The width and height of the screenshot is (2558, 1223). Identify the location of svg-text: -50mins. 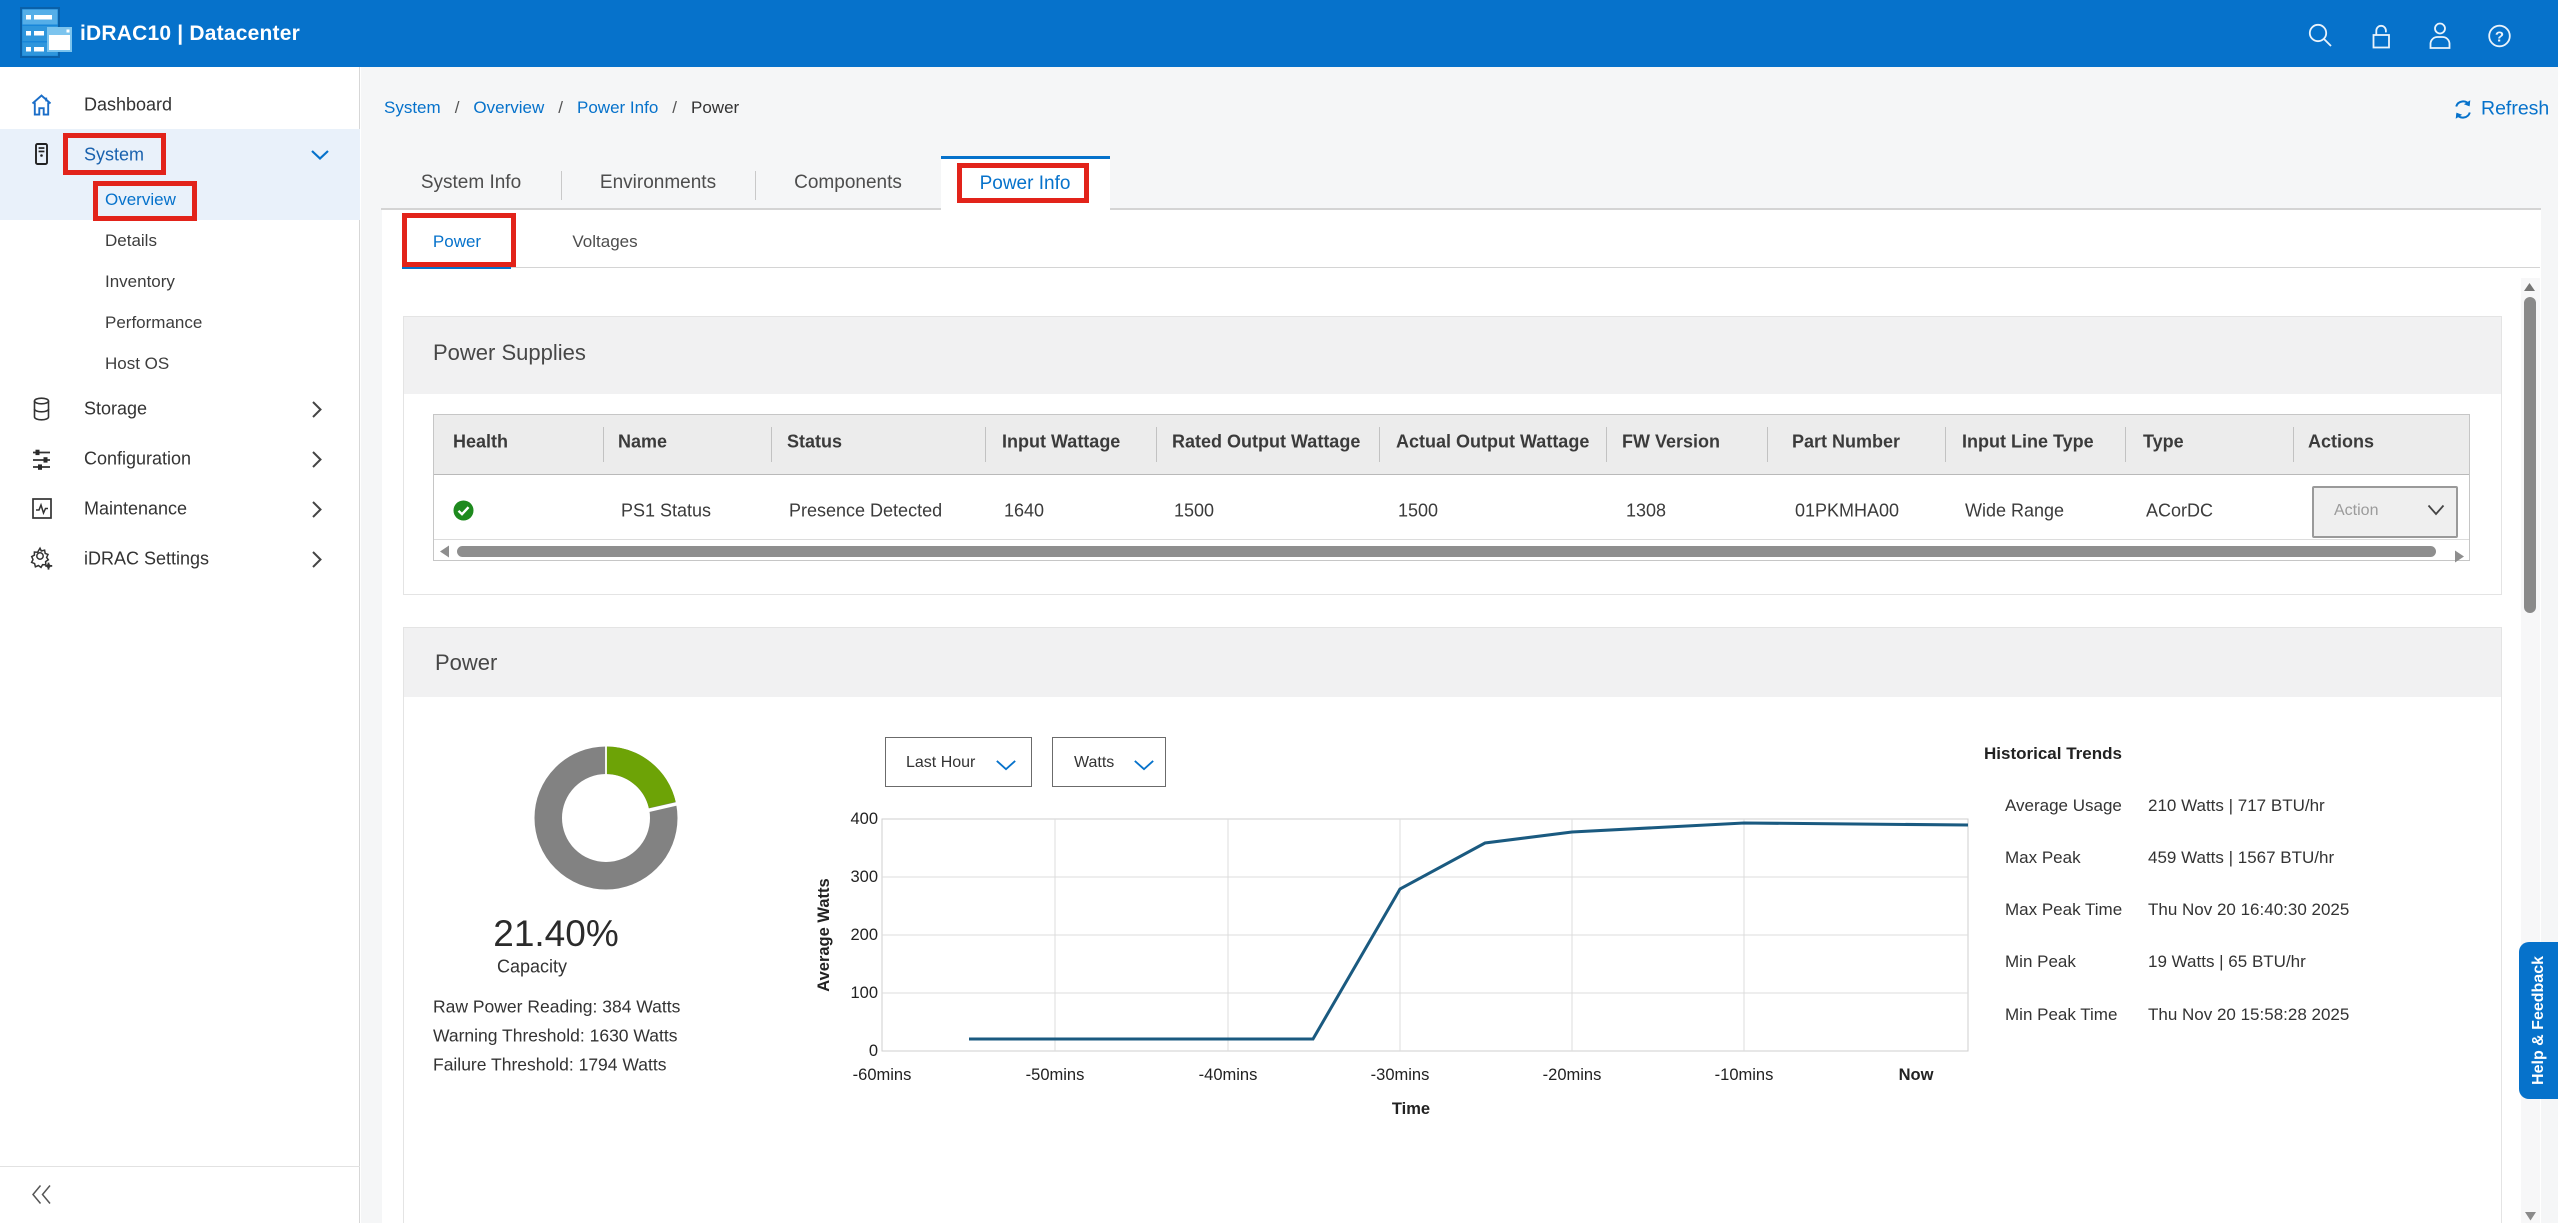
(1055, 1075).